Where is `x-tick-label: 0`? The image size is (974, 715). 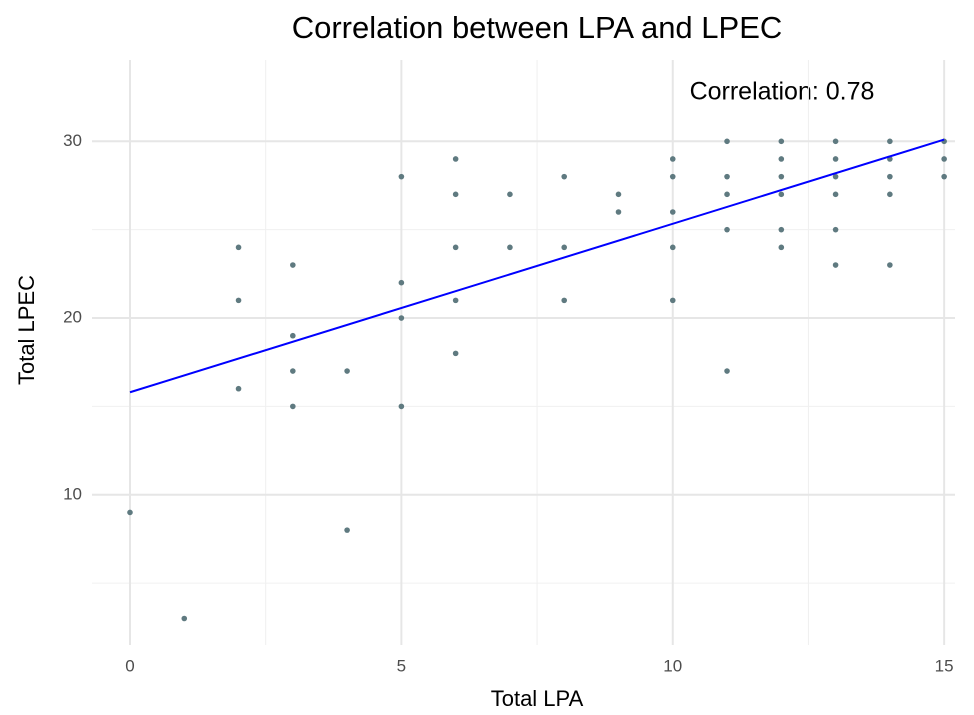
x-tick-label: 0 is located at coordinates (129, 665).